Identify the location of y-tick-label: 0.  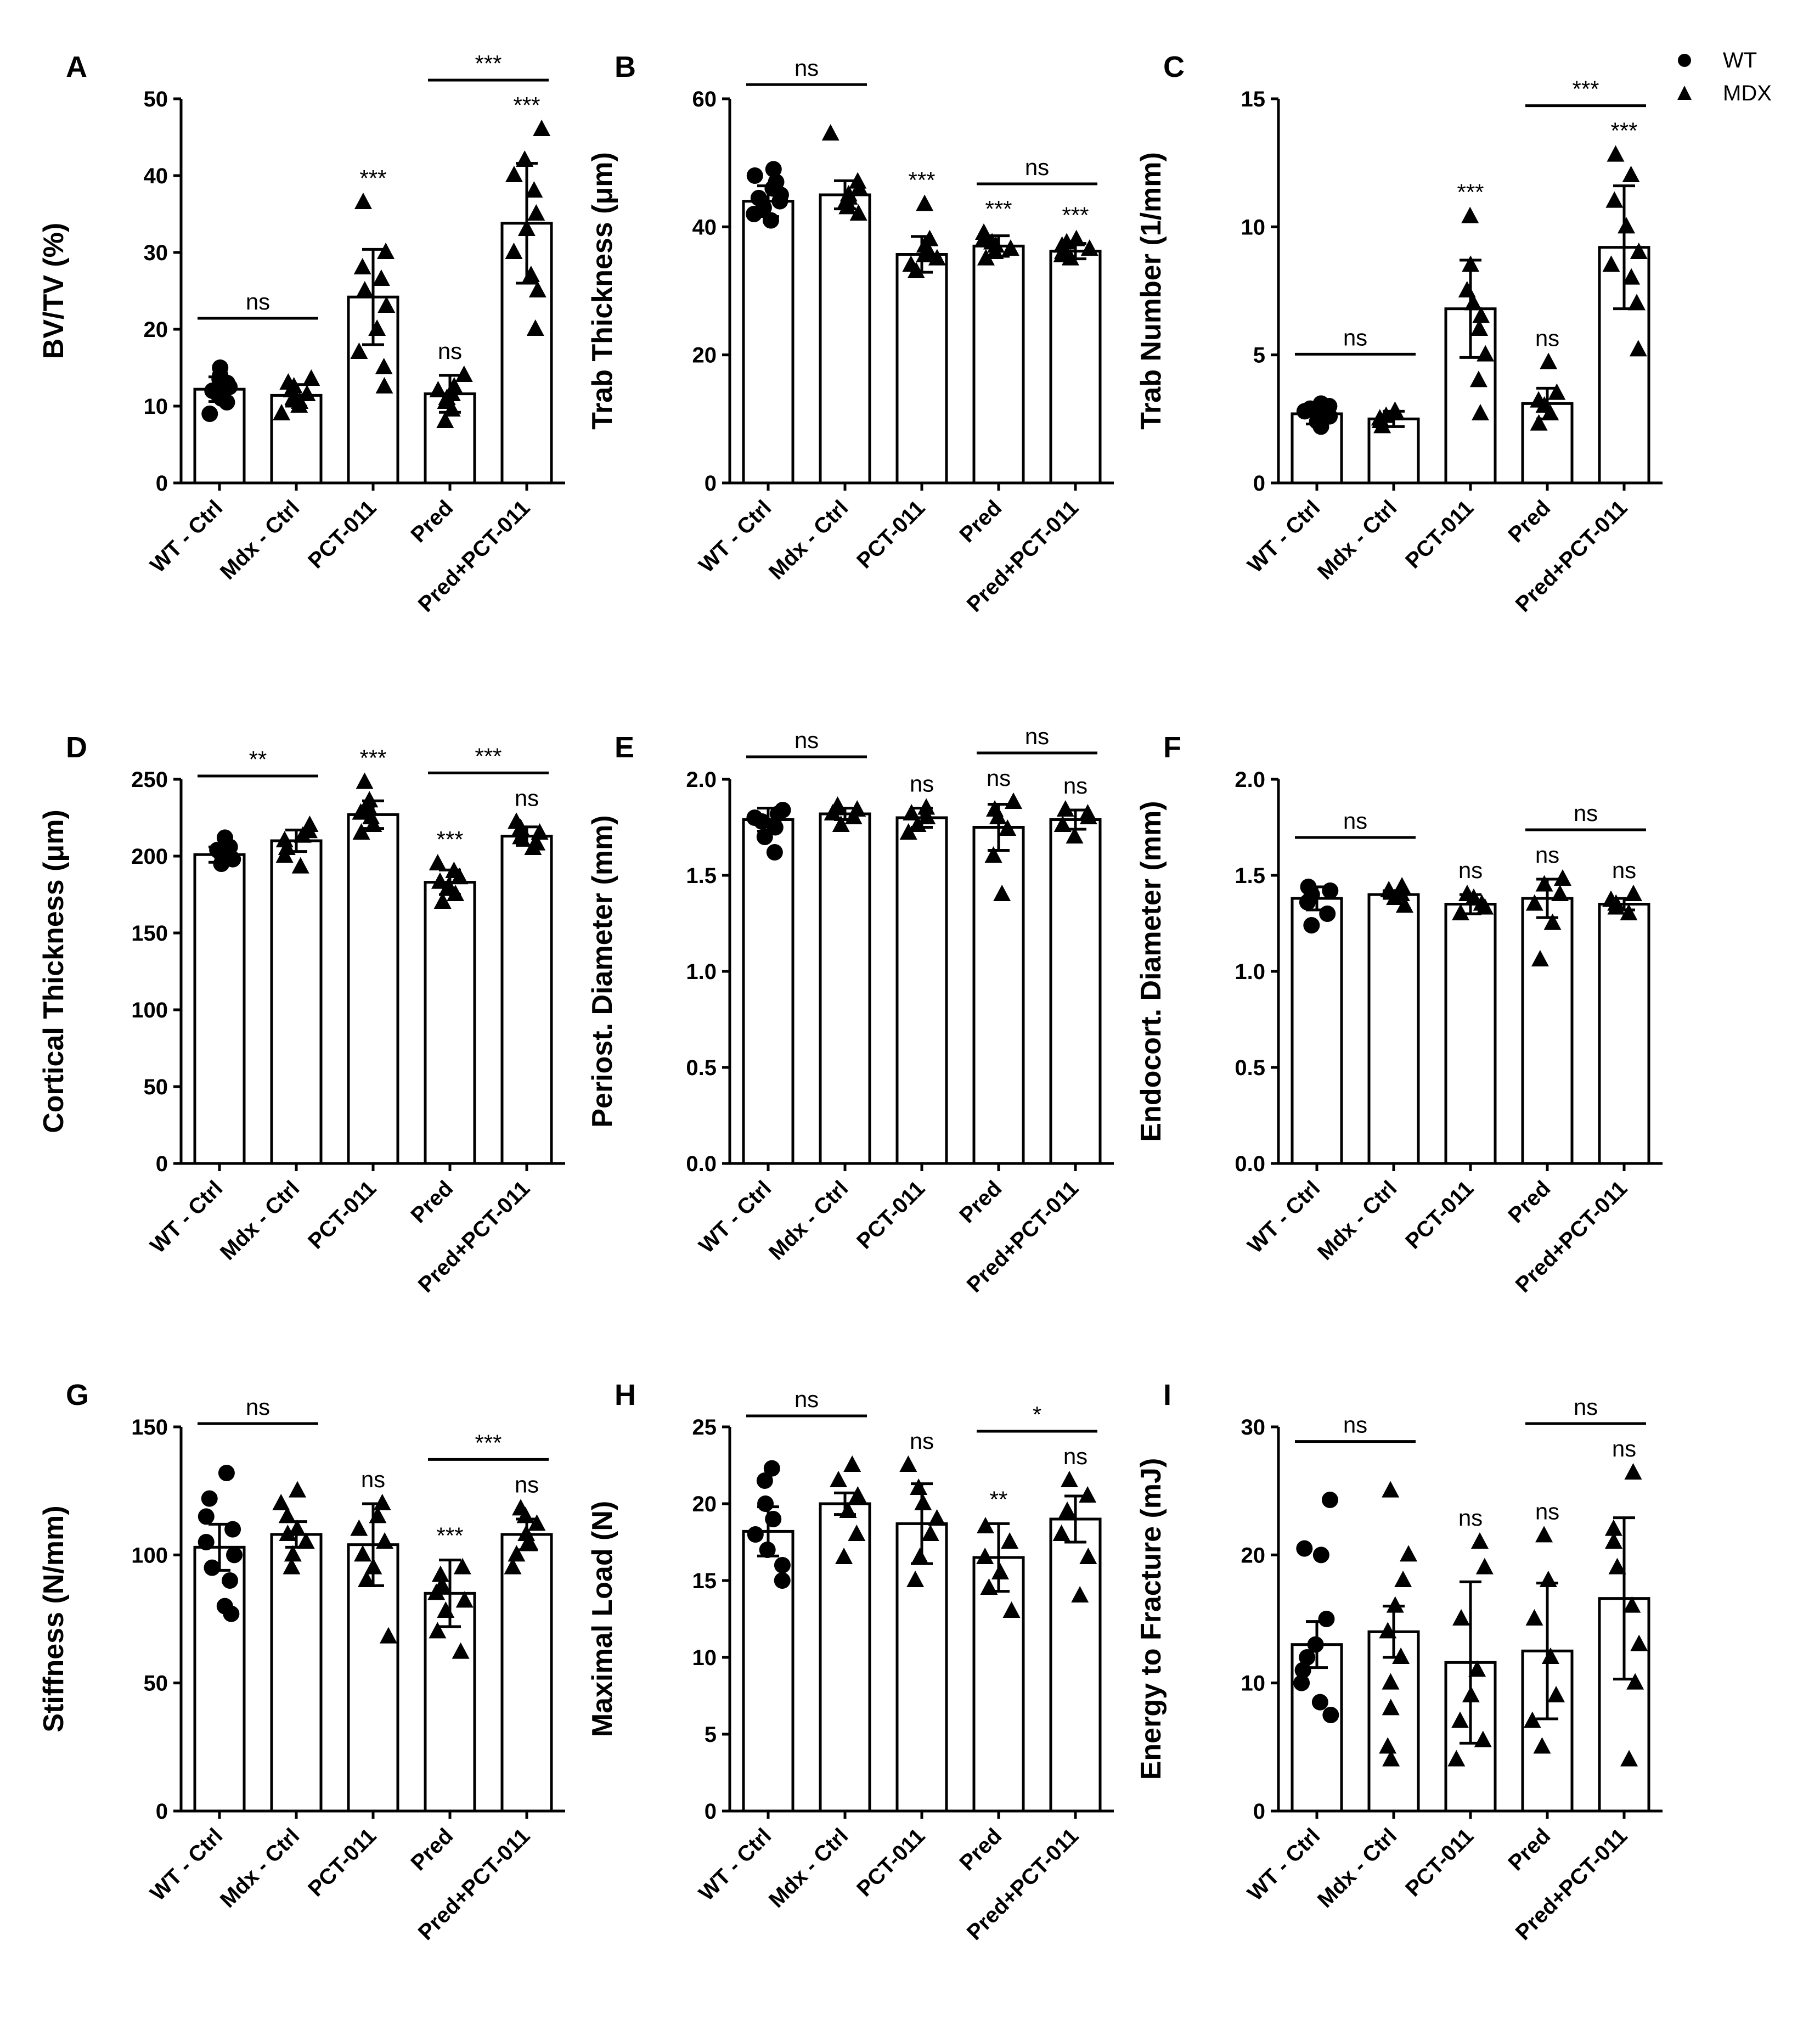
(162, 484).